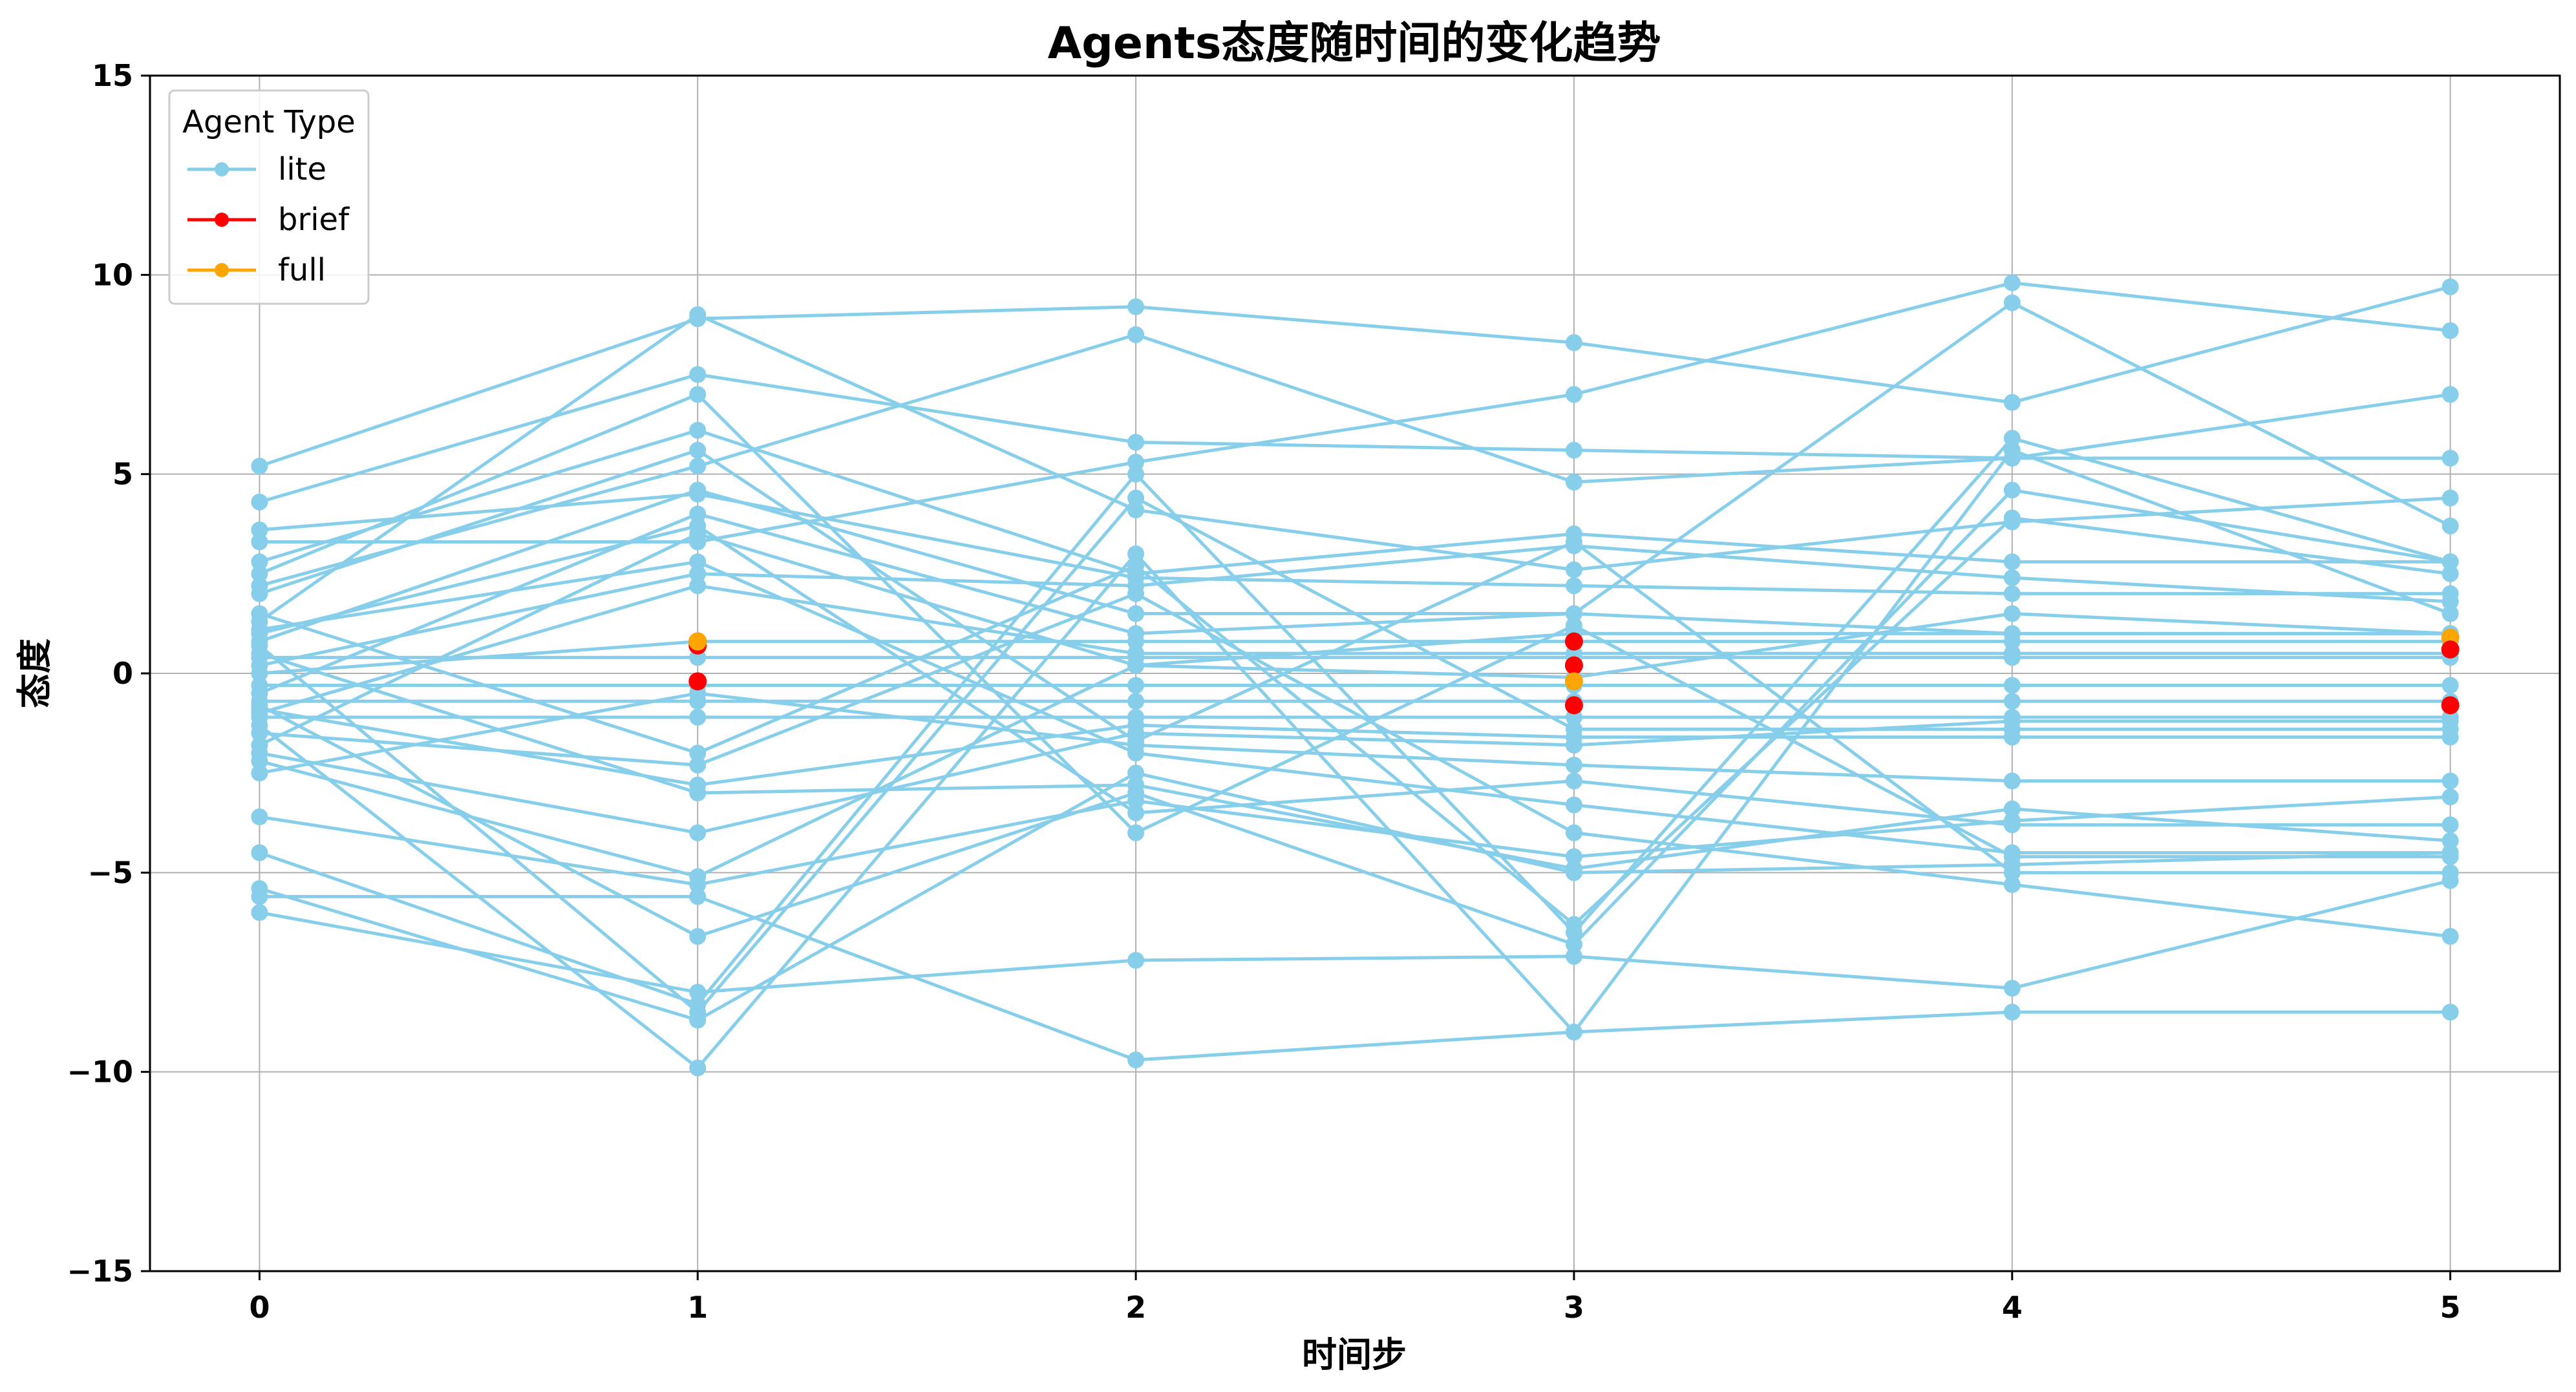  I want to click on x-tick-label-2: 2, so click(1135, 1307).